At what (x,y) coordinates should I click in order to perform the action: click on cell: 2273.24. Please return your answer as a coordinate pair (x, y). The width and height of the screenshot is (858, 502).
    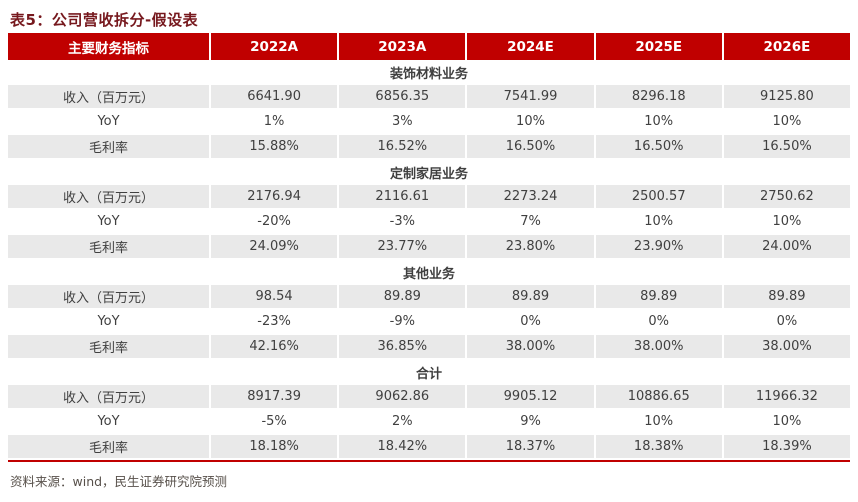
    Looking at the image, I should click on (531, 196).